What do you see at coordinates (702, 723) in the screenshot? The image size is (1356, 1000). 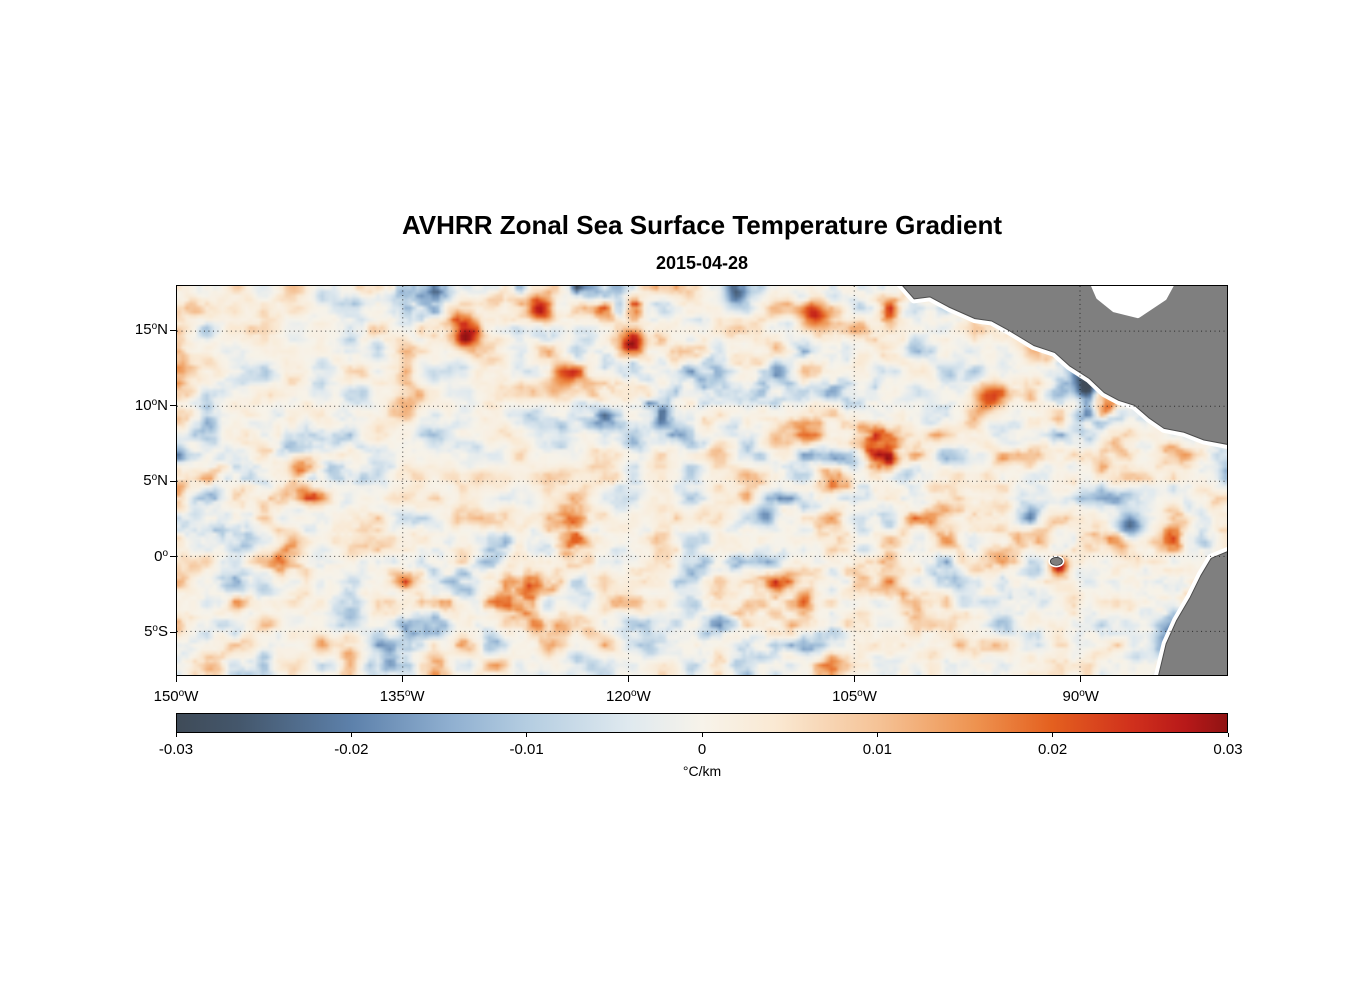 I see `colorbar` at bounding box center [702, 723].